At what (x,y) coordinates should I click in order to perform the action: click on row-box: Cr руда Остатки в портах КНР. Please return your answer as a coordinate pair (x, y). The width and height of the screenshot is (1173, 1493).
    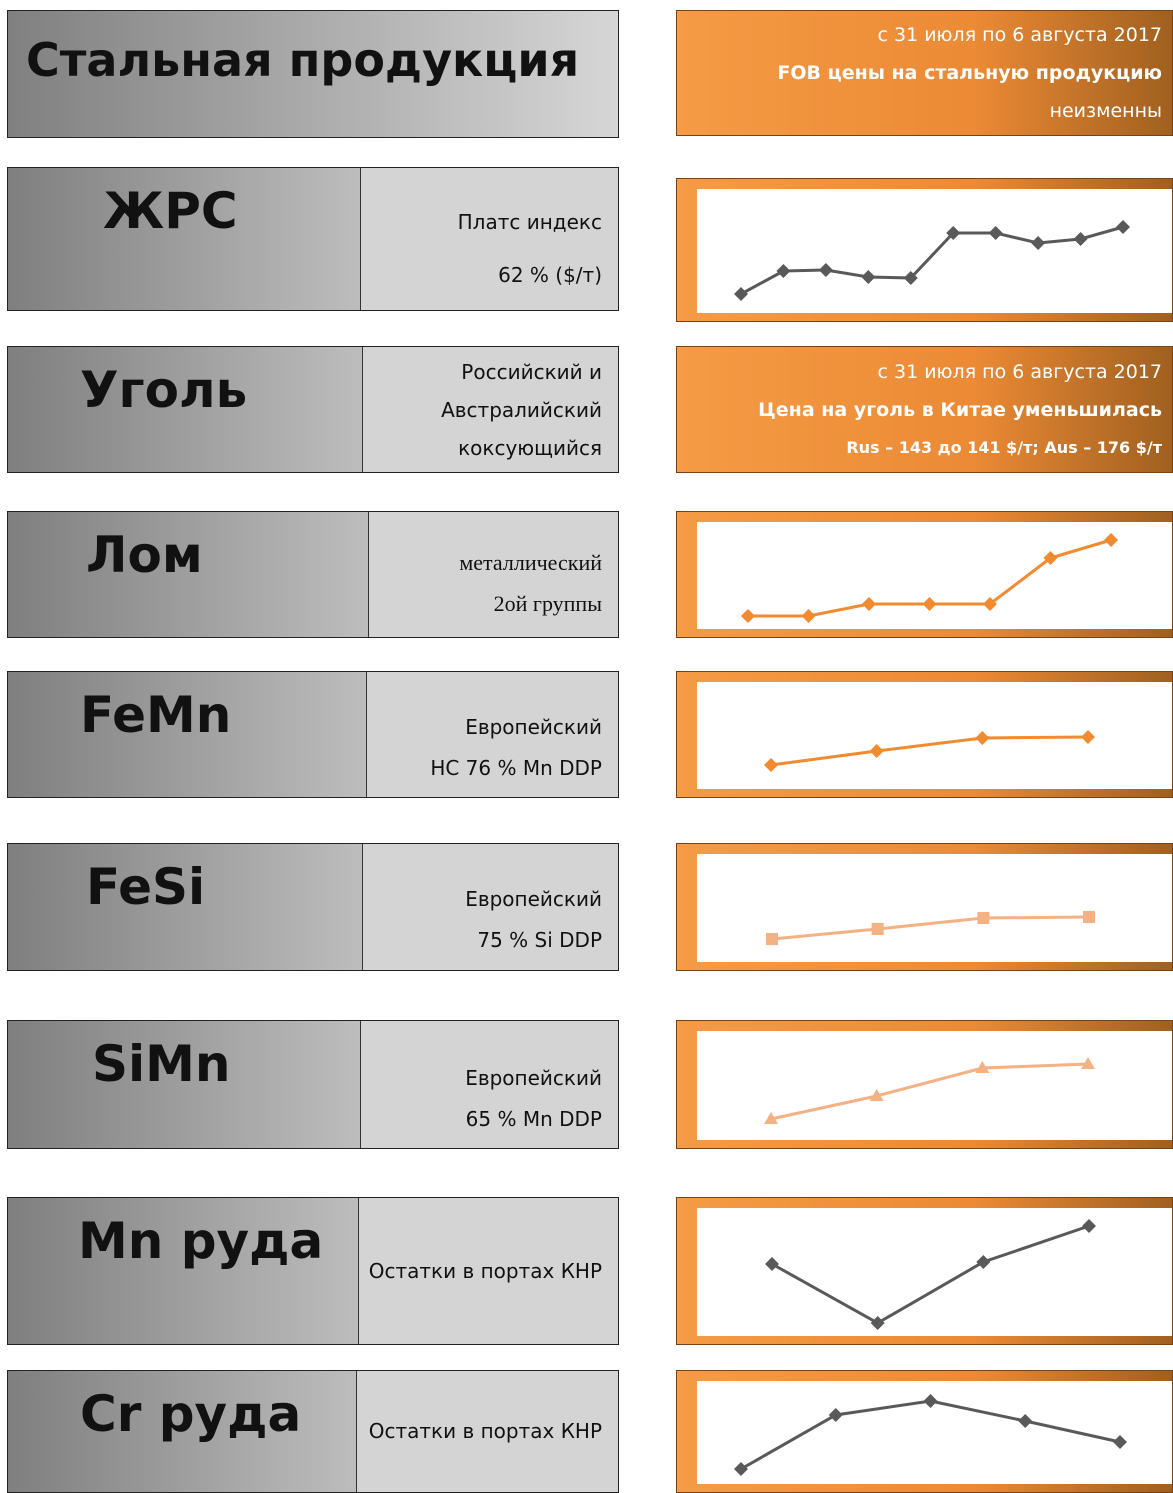
    Looking at the image, I should click on (313, 1431).